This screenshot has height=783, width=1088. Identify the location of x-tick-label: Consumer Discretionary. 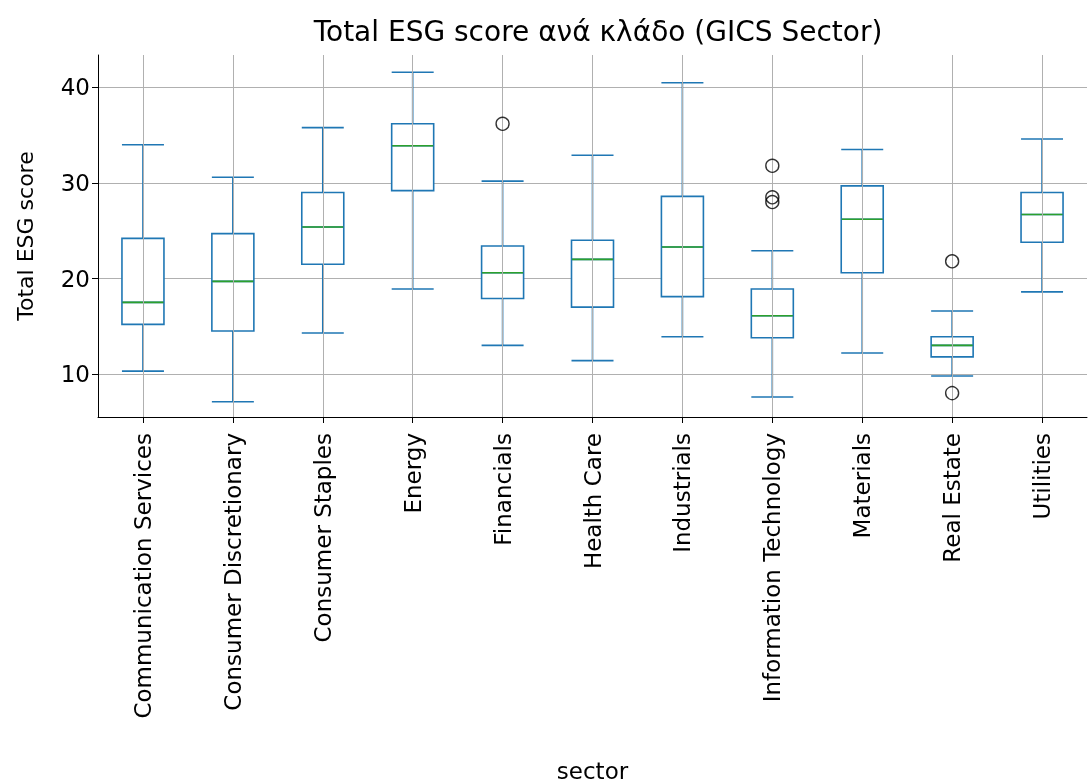
(232, 572).